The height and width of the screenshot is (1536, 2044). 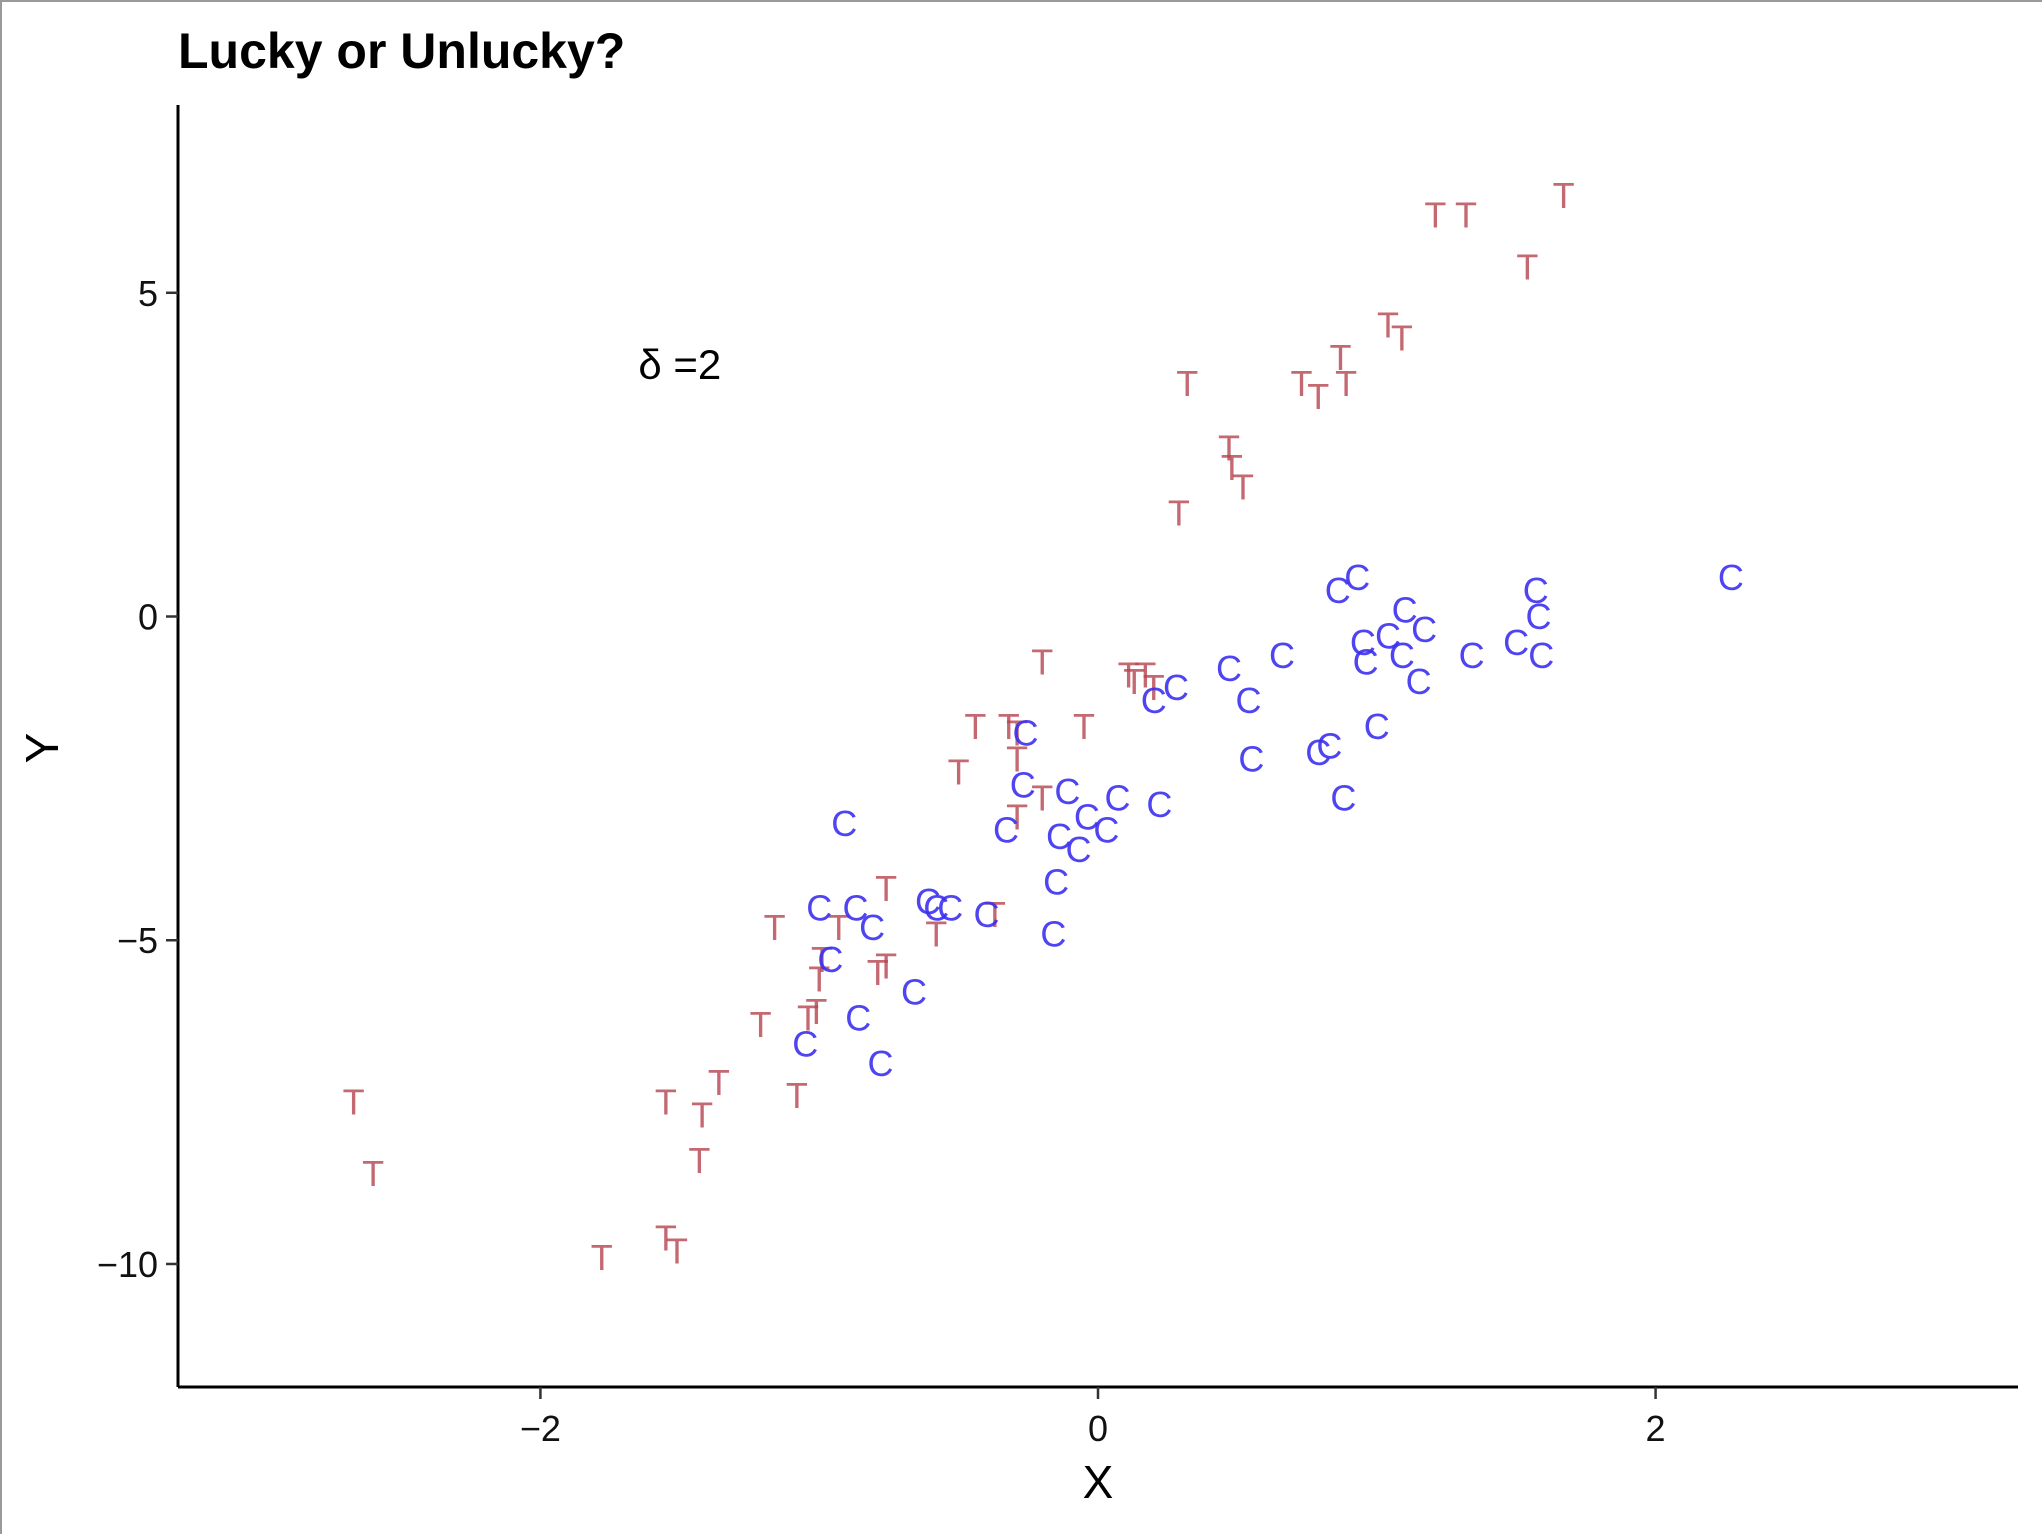 What do you see at coordinates (679, 364) in the screenshot?
I see `delta-annotation: δ =2` at bounding box center [679, 364].